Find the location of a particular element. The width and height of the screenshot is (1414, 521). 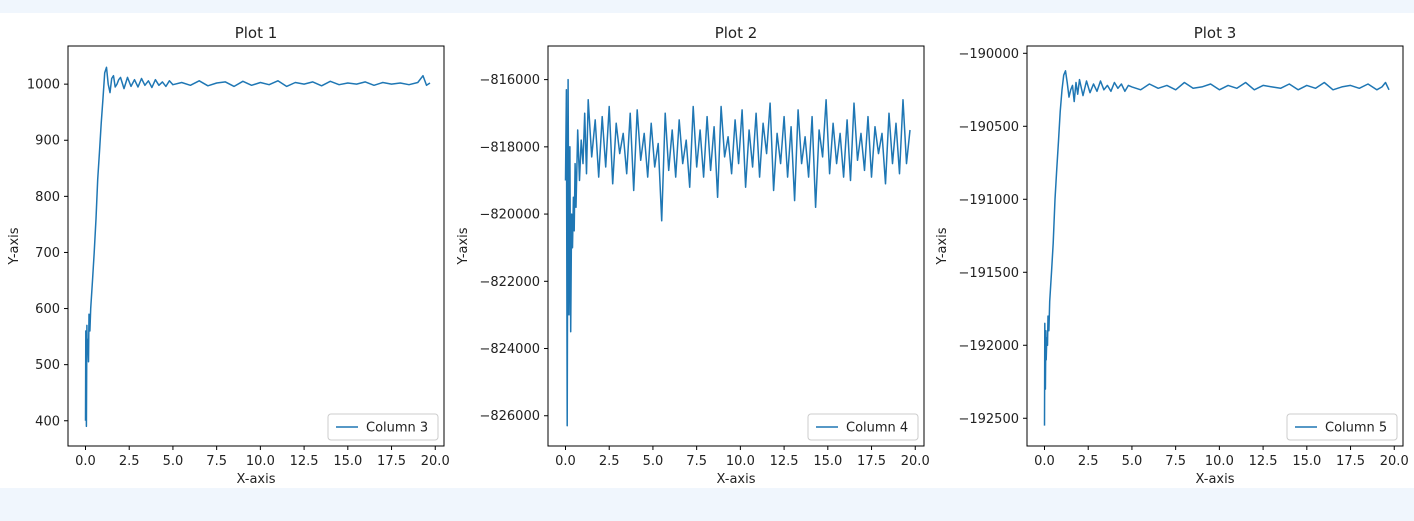

legend-label: Column 5 is located at coordinates (1356, 428).